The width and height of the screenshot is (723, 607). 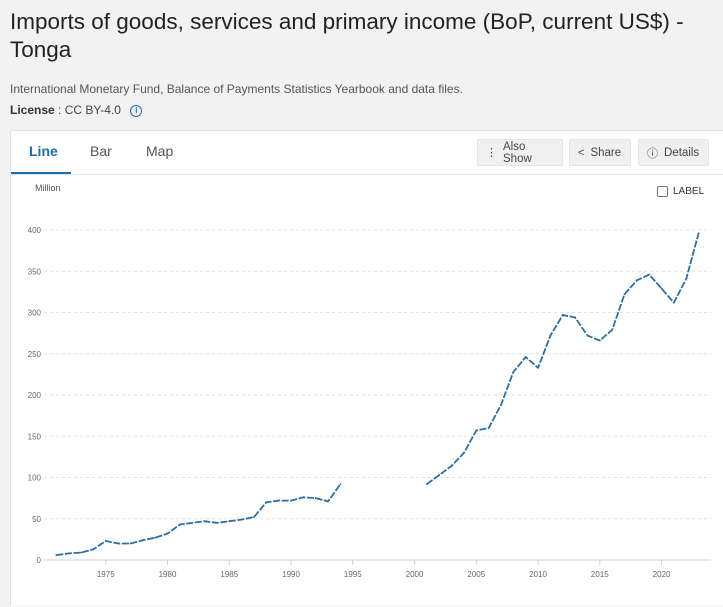 I want to click on y-tick-label: 150, so click(x=35, y=436).